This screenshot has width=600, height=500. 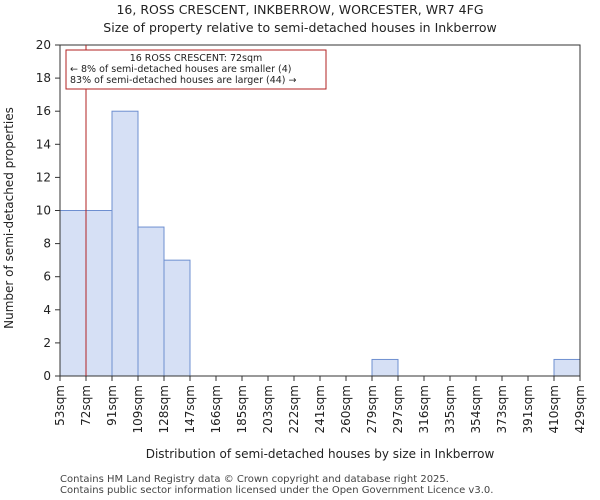 What do you see at coordinates (47, 343) in the screenshot?
I see `y-tick-label: 2` at bounding box center [47, 343].